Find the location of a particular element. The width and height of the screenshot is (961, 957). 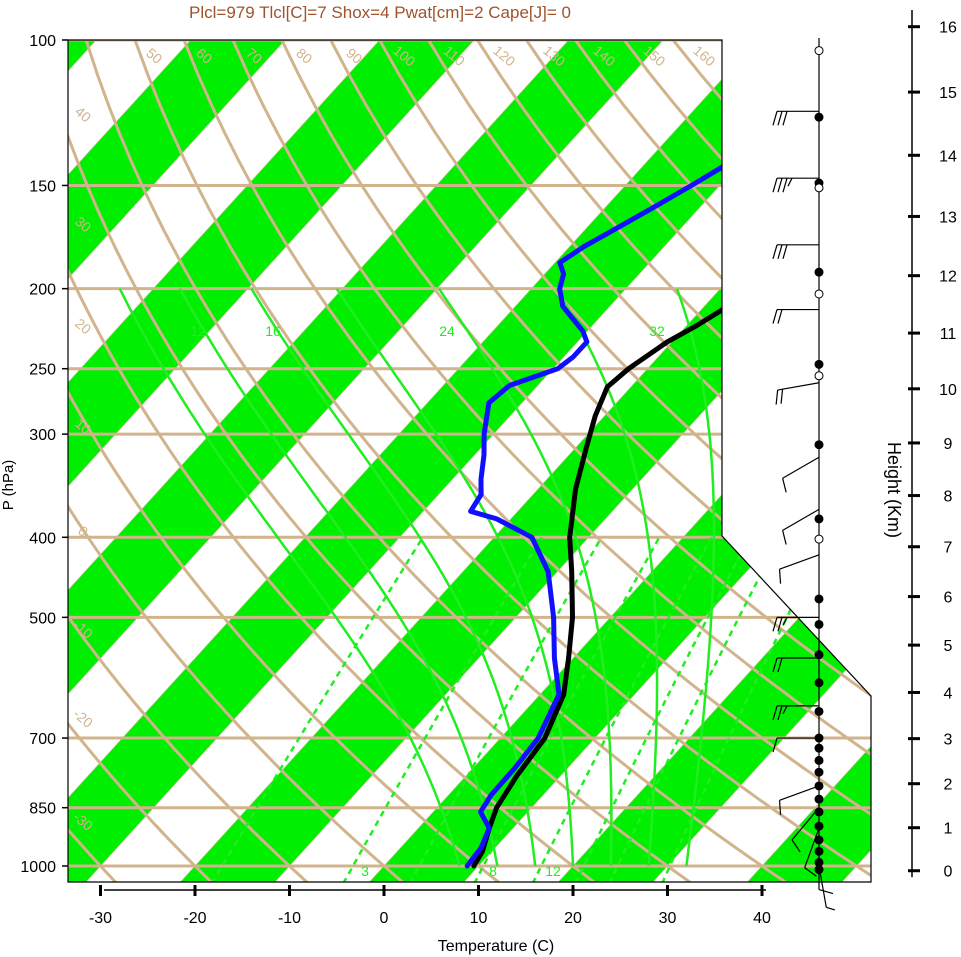

x-tick-label: 10 is located at coordinates (479, 918).